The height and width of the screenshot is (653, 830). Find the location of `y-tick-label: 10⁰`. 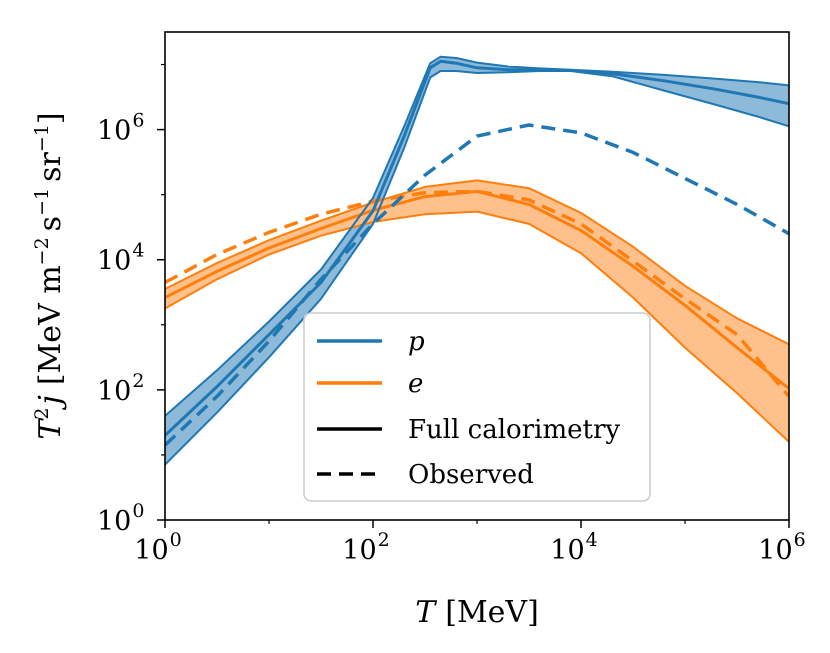

y-tick-label: 10⁰ is located at coordinates (120, 518).